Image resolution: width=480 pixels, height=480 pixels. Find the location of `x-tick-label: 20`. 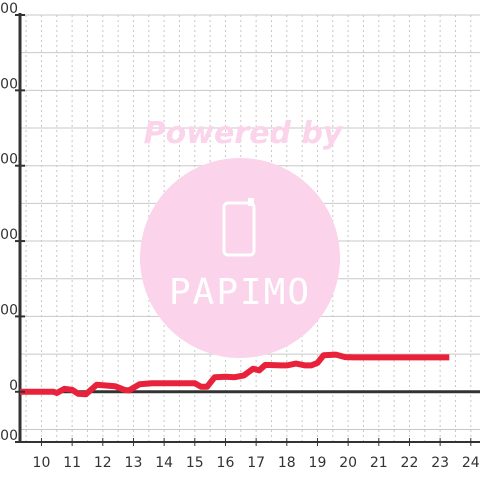

x-tick-label: 20 is located at coordinates (348, 463).